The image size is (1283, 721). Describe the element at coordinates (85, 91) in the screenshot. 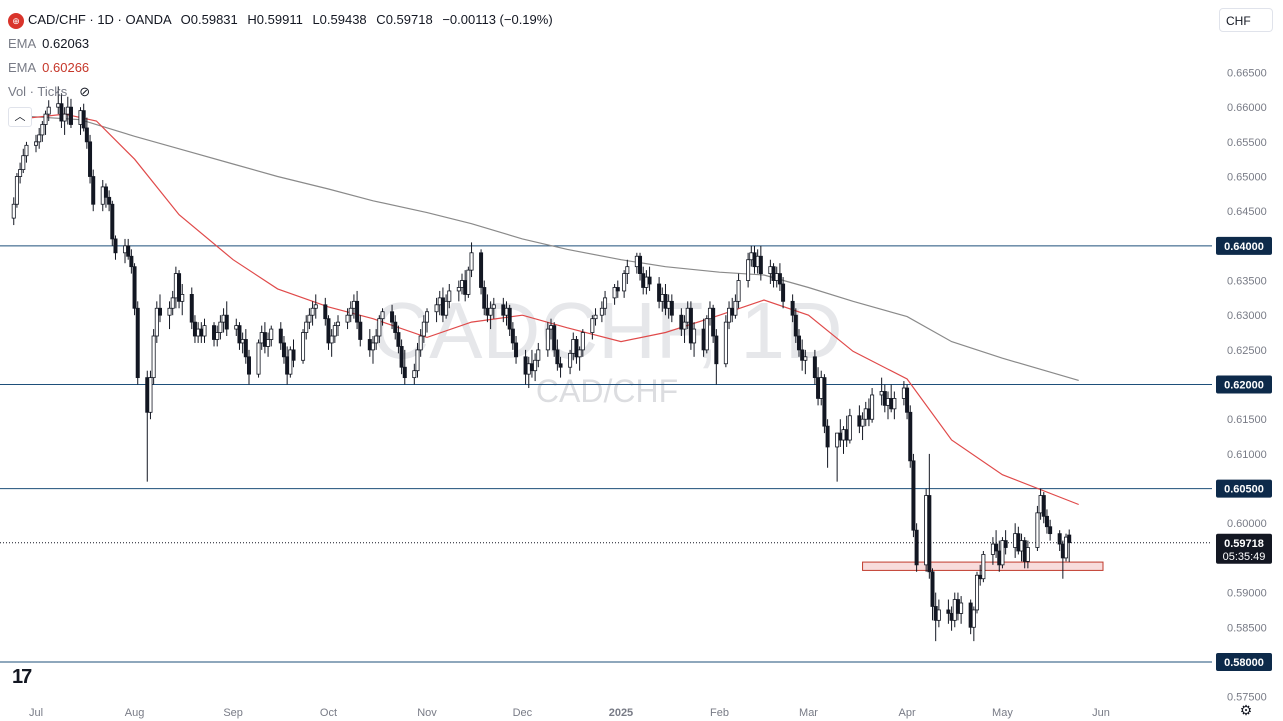

I see `eye-hidden-icon: ⊘` at that location.